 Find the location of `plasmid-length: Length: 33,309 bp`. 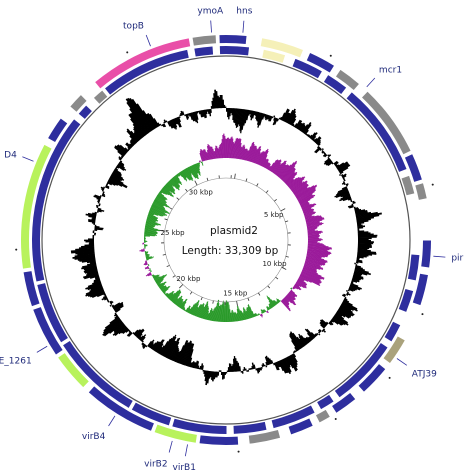

plasmid-length: Length: 33,309 bp is located at coordinates (230, 251).